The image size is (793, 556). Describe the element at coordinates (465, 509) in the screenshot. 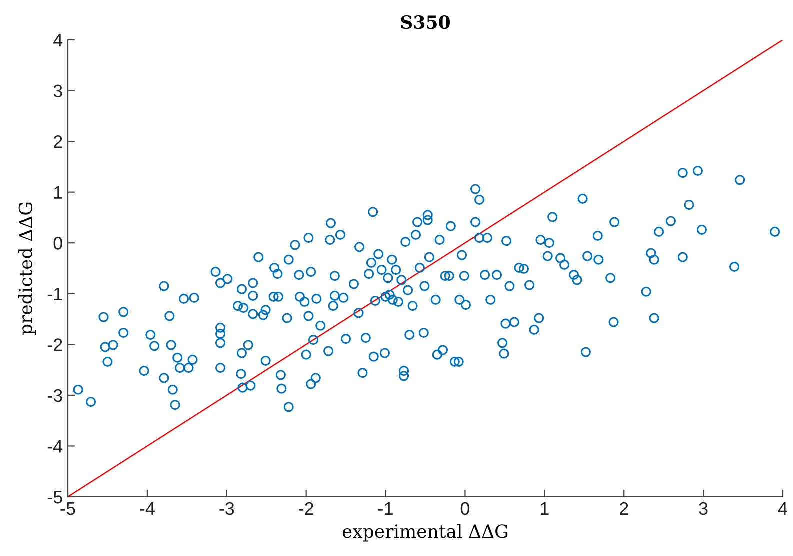

I see `x-tick-label: 0` at that location.